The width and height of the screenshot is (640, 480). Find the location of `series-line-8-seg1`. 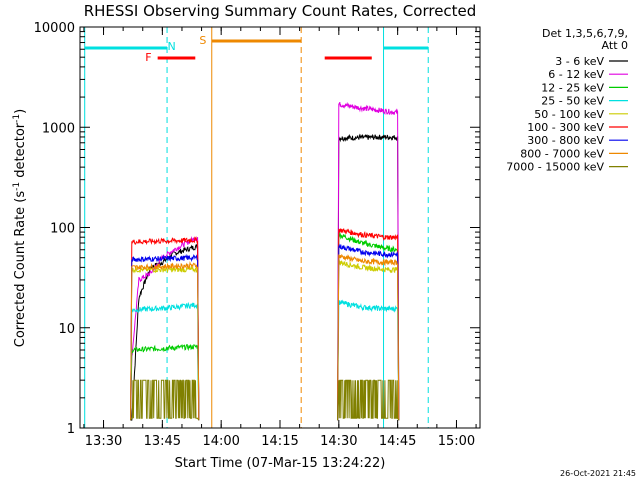

series-line-8-seg1 is located at coordinates (165, 400).